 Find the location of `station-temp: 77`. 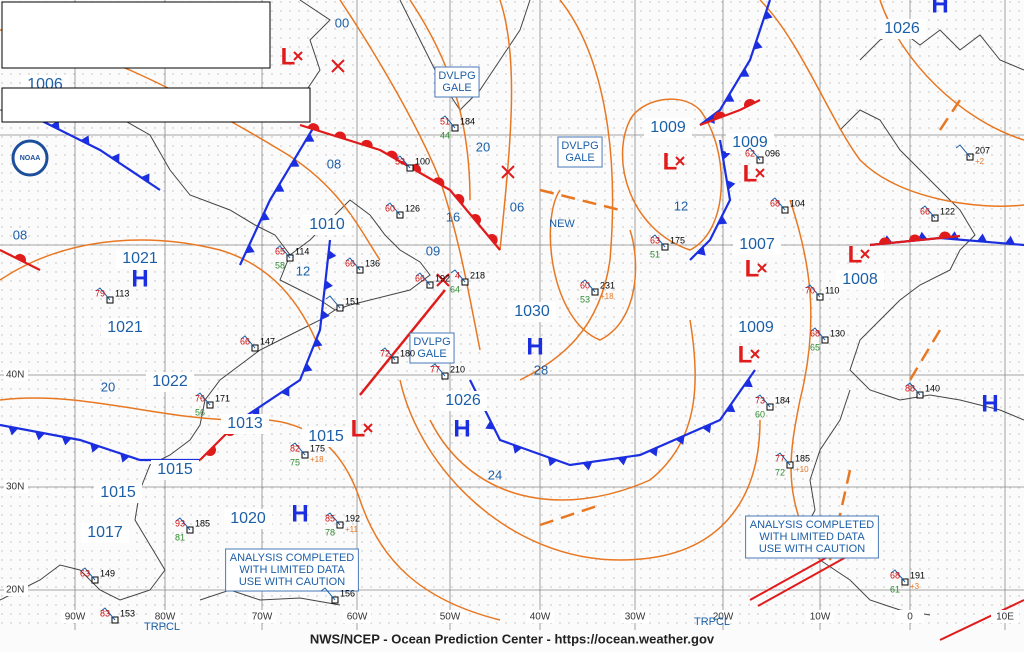

station-temp: 77 is located at coordinates (780, 458).